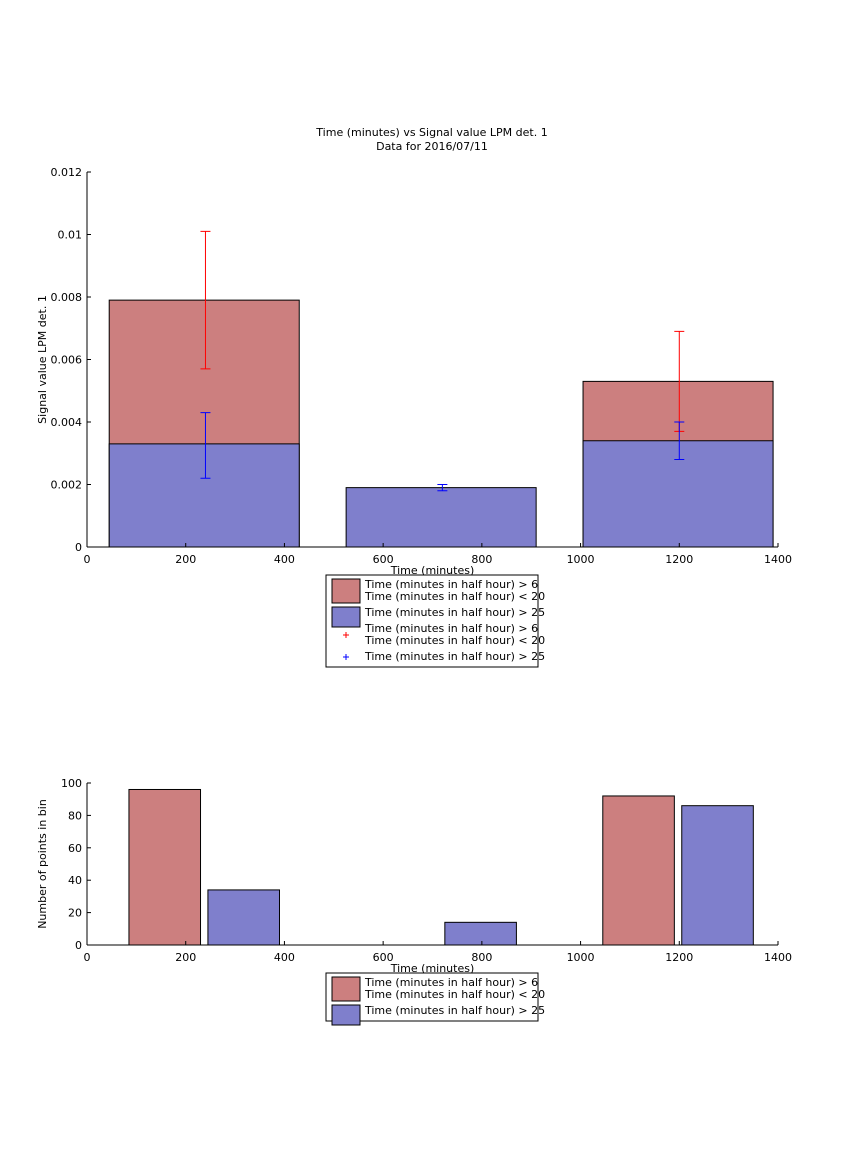  Describe the element at coordinates (67, 422) in the screenshot. I see `y-tick-label: 0.004` at that location.